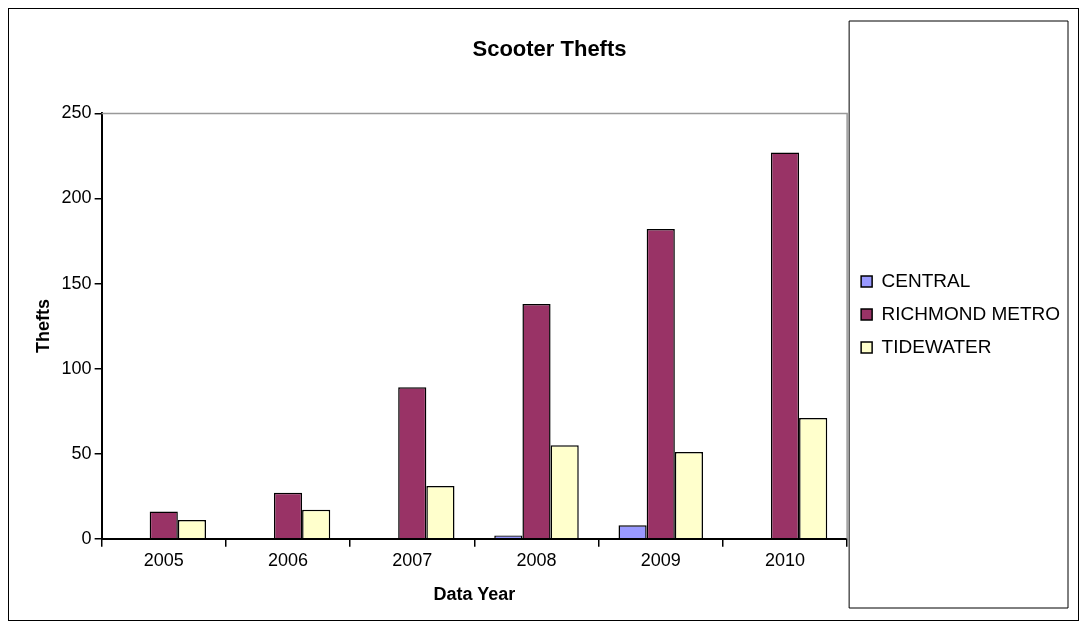  I want to click on x-tick-label: 2005, so click(163, 559).